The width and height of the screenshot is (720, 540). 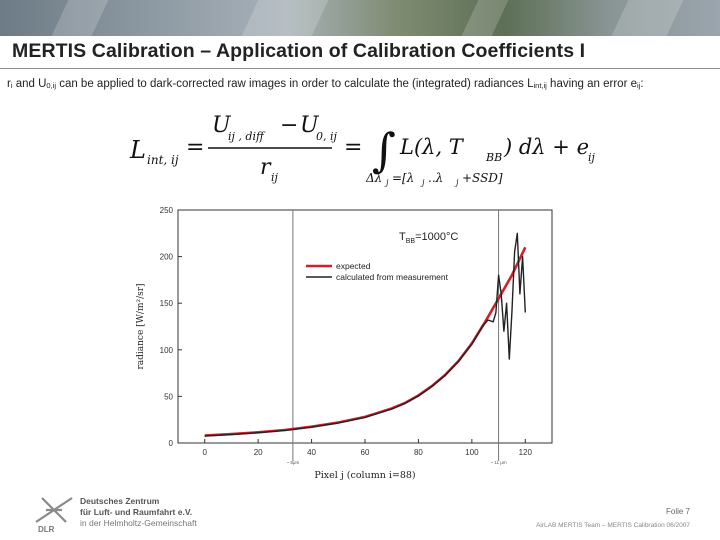 What do you see at coordinates (353, 266) in the screenshot?
I see `legend-label: expected` at bounding box center [353, 266].